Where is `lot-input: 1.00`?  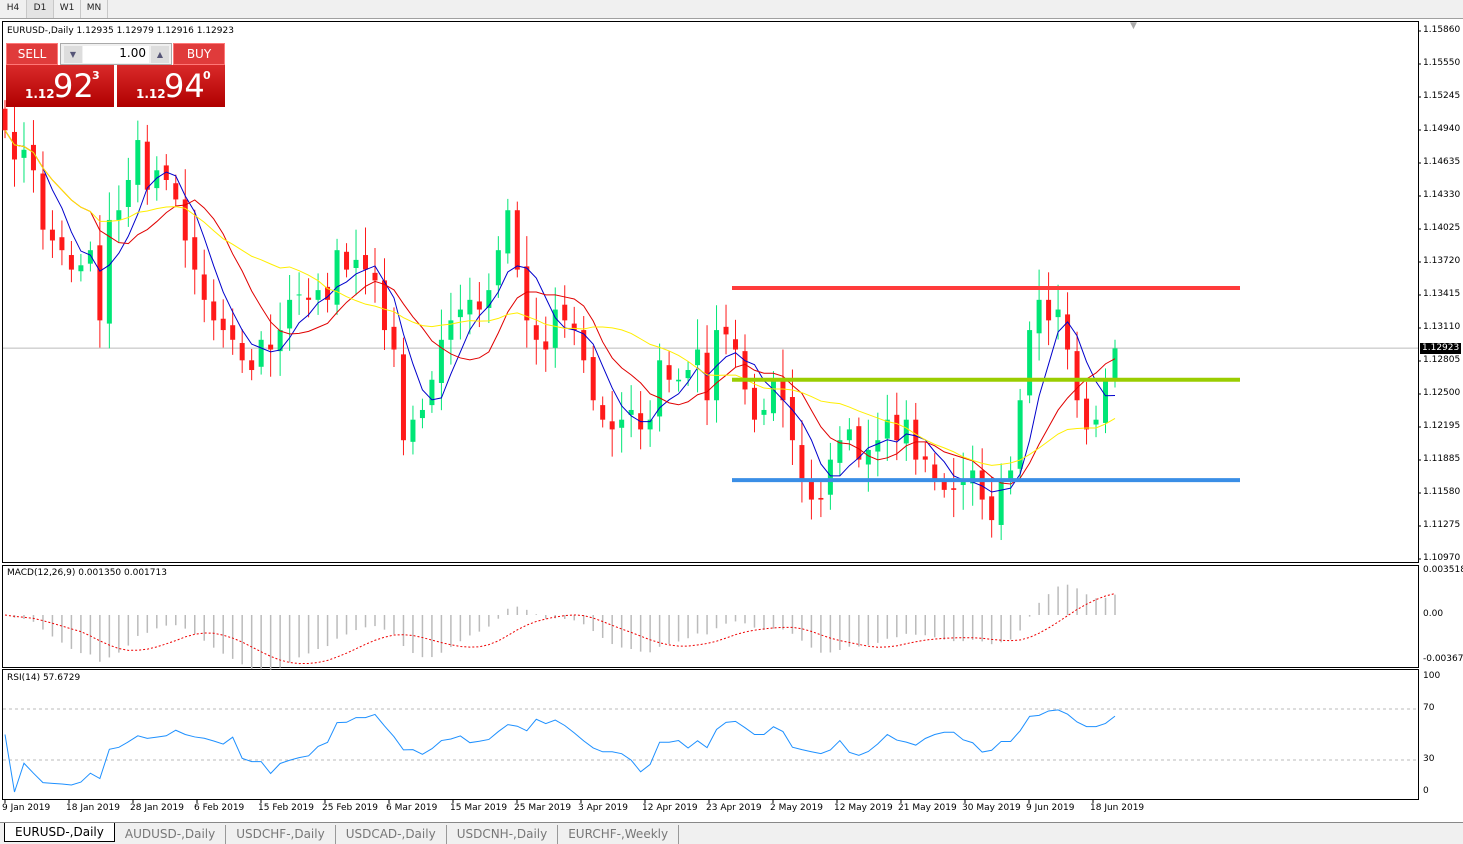
lot-input: 1.00 is located at coordinates (116, 54).